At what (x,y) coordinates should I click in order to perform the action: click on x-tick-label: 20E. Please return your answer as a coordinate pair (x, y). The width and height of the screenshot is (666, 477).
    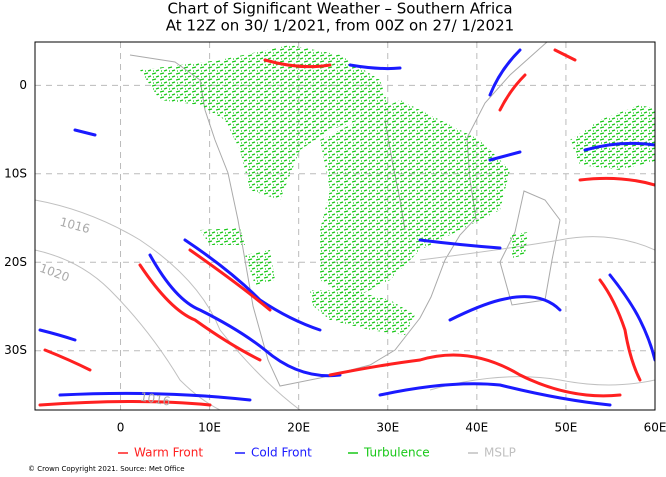
    Looking at the image, I should click on (298, 428).